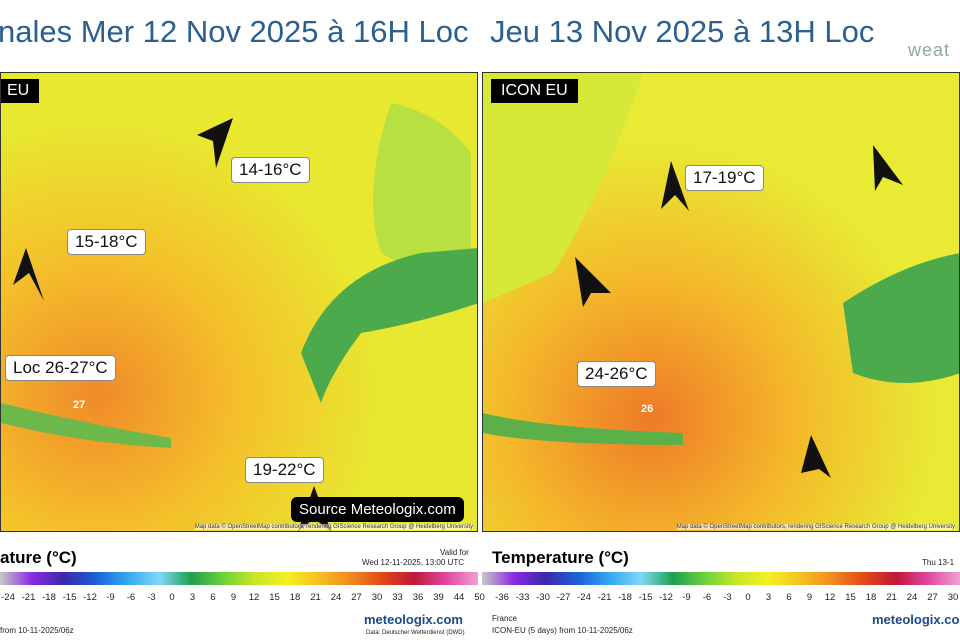 The height and width of the screenshot is (640, 960). What do you see at coordinates (504, 618) in the screenshot?
I see `region-label: France` at bounding box center [504, 618].